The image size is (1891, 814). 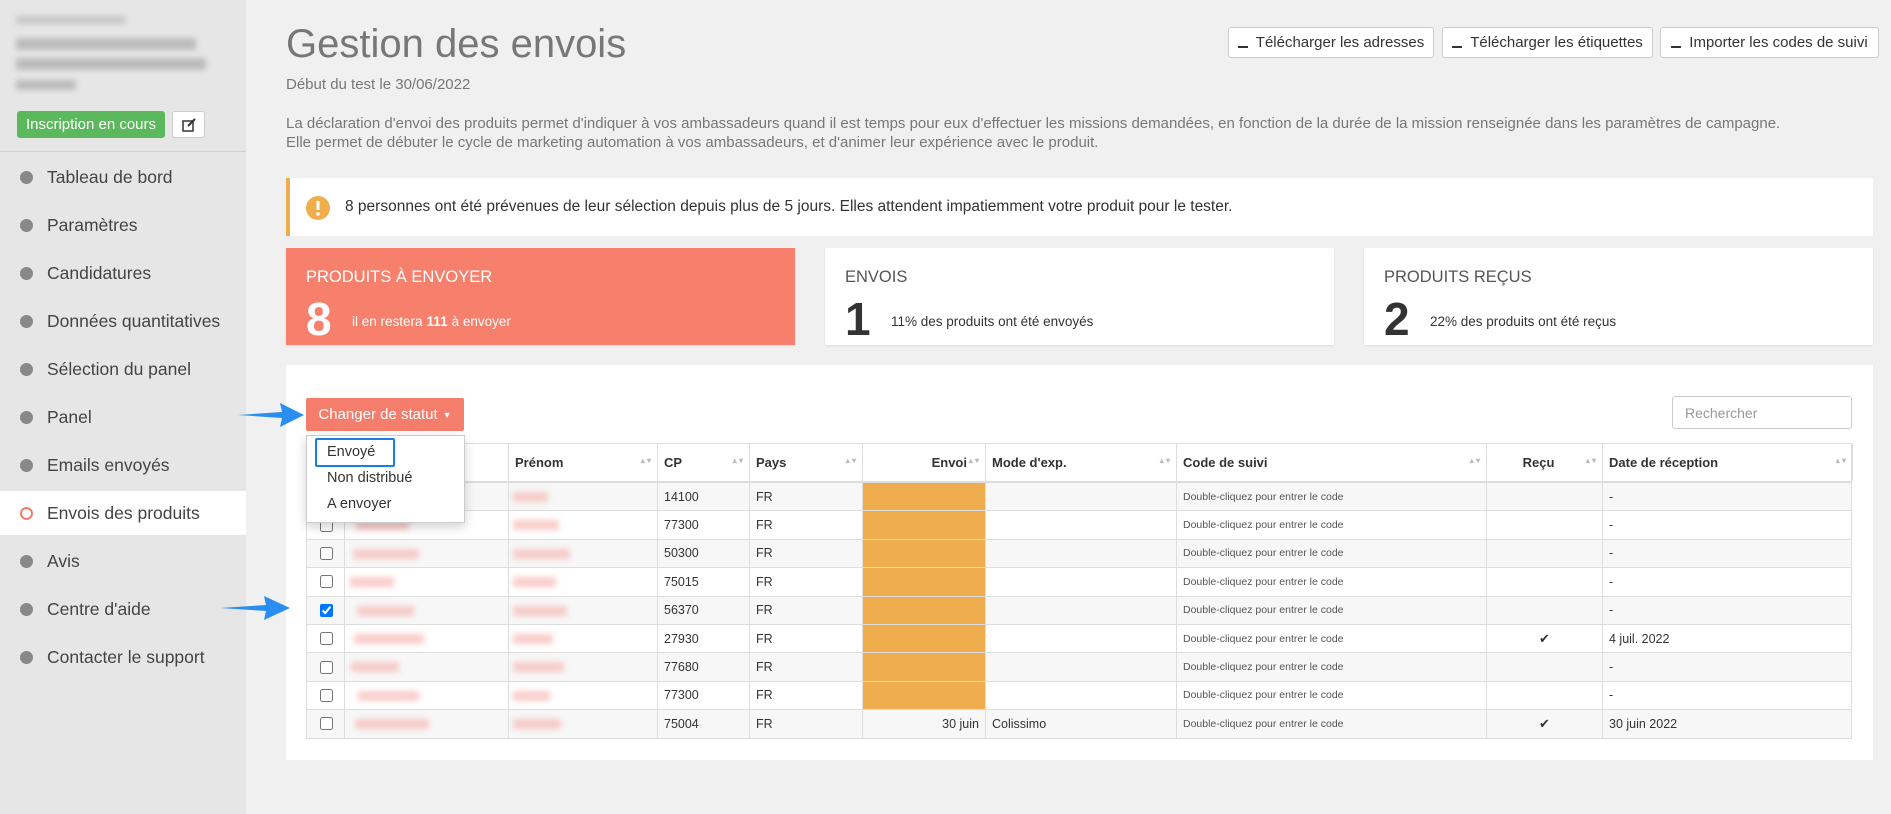 What do you see at coordinates (123, 273) in the screenshot?
I see `menu-item: Candidatures` at bounding box center [123, 273].